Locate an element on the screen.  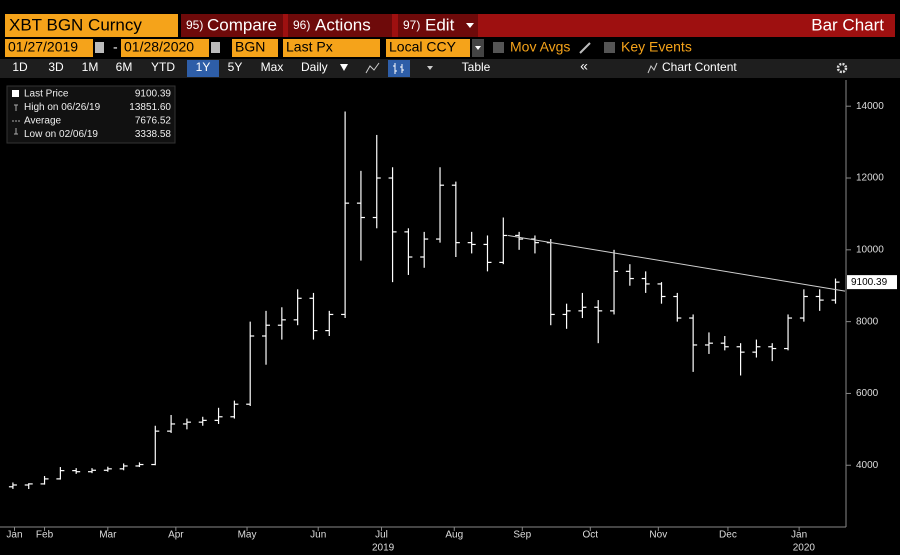
y-tick-label: 12000 is located at coordinates (870, 178).